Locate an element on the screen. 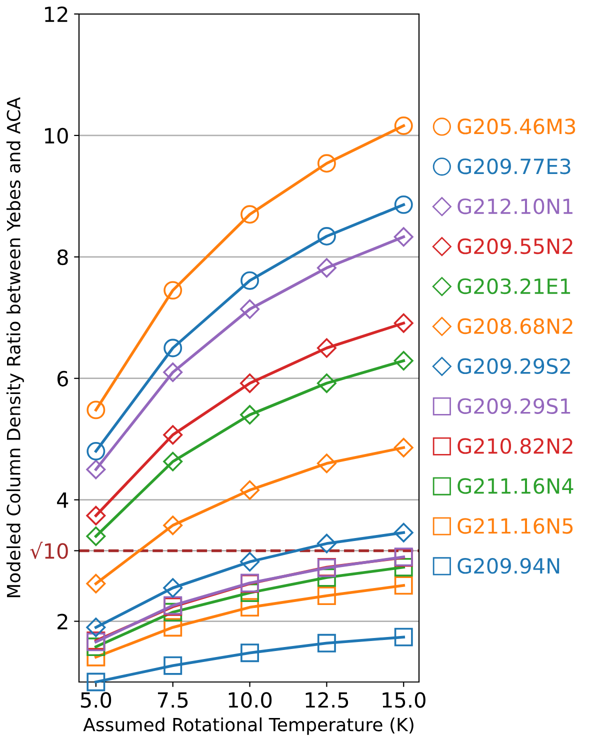  y-axis-title: Modeled Column Density Ratio between Yebes and ACA is located at coordinates (15, 347).